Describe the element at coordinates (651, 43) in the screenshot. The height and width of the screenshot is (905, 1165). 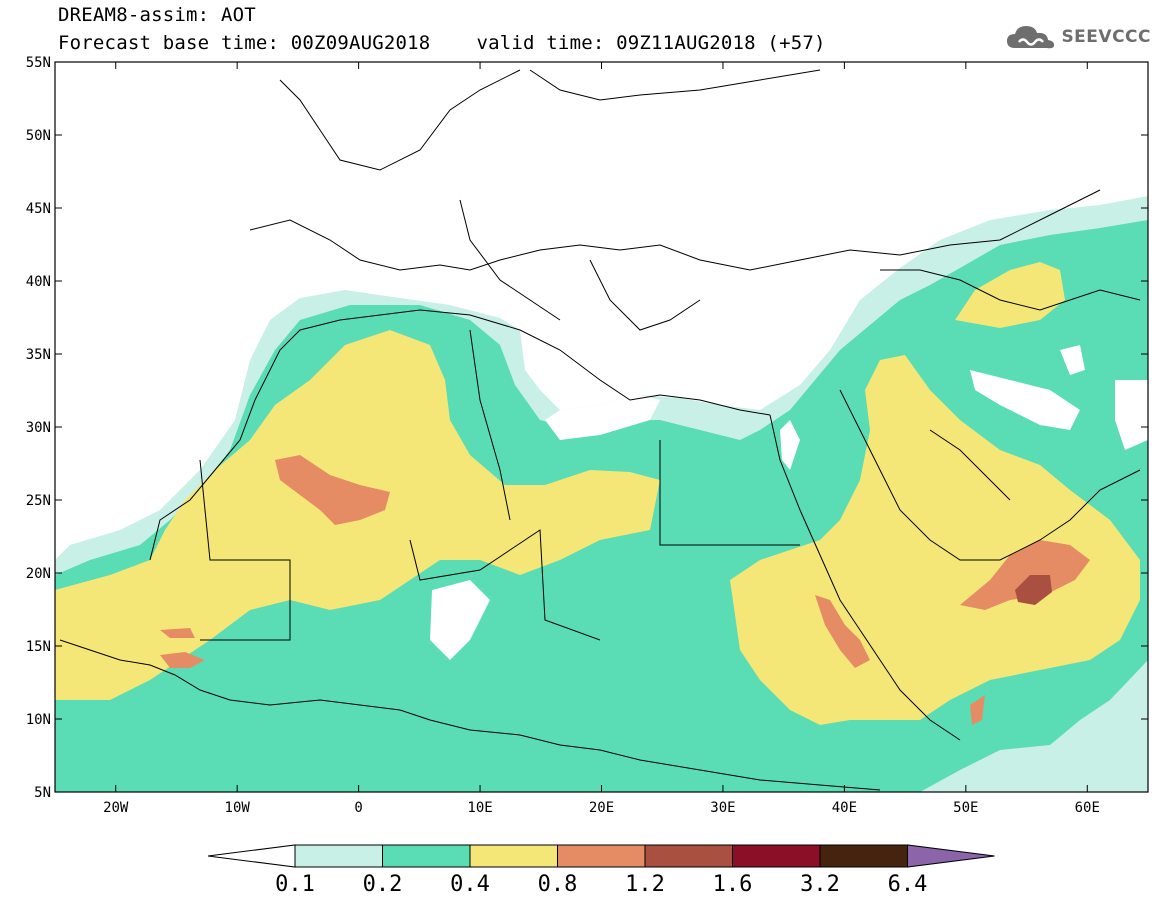
I see `valid-time: valid time: 09Z11AUG2018 (+57)` at that location.